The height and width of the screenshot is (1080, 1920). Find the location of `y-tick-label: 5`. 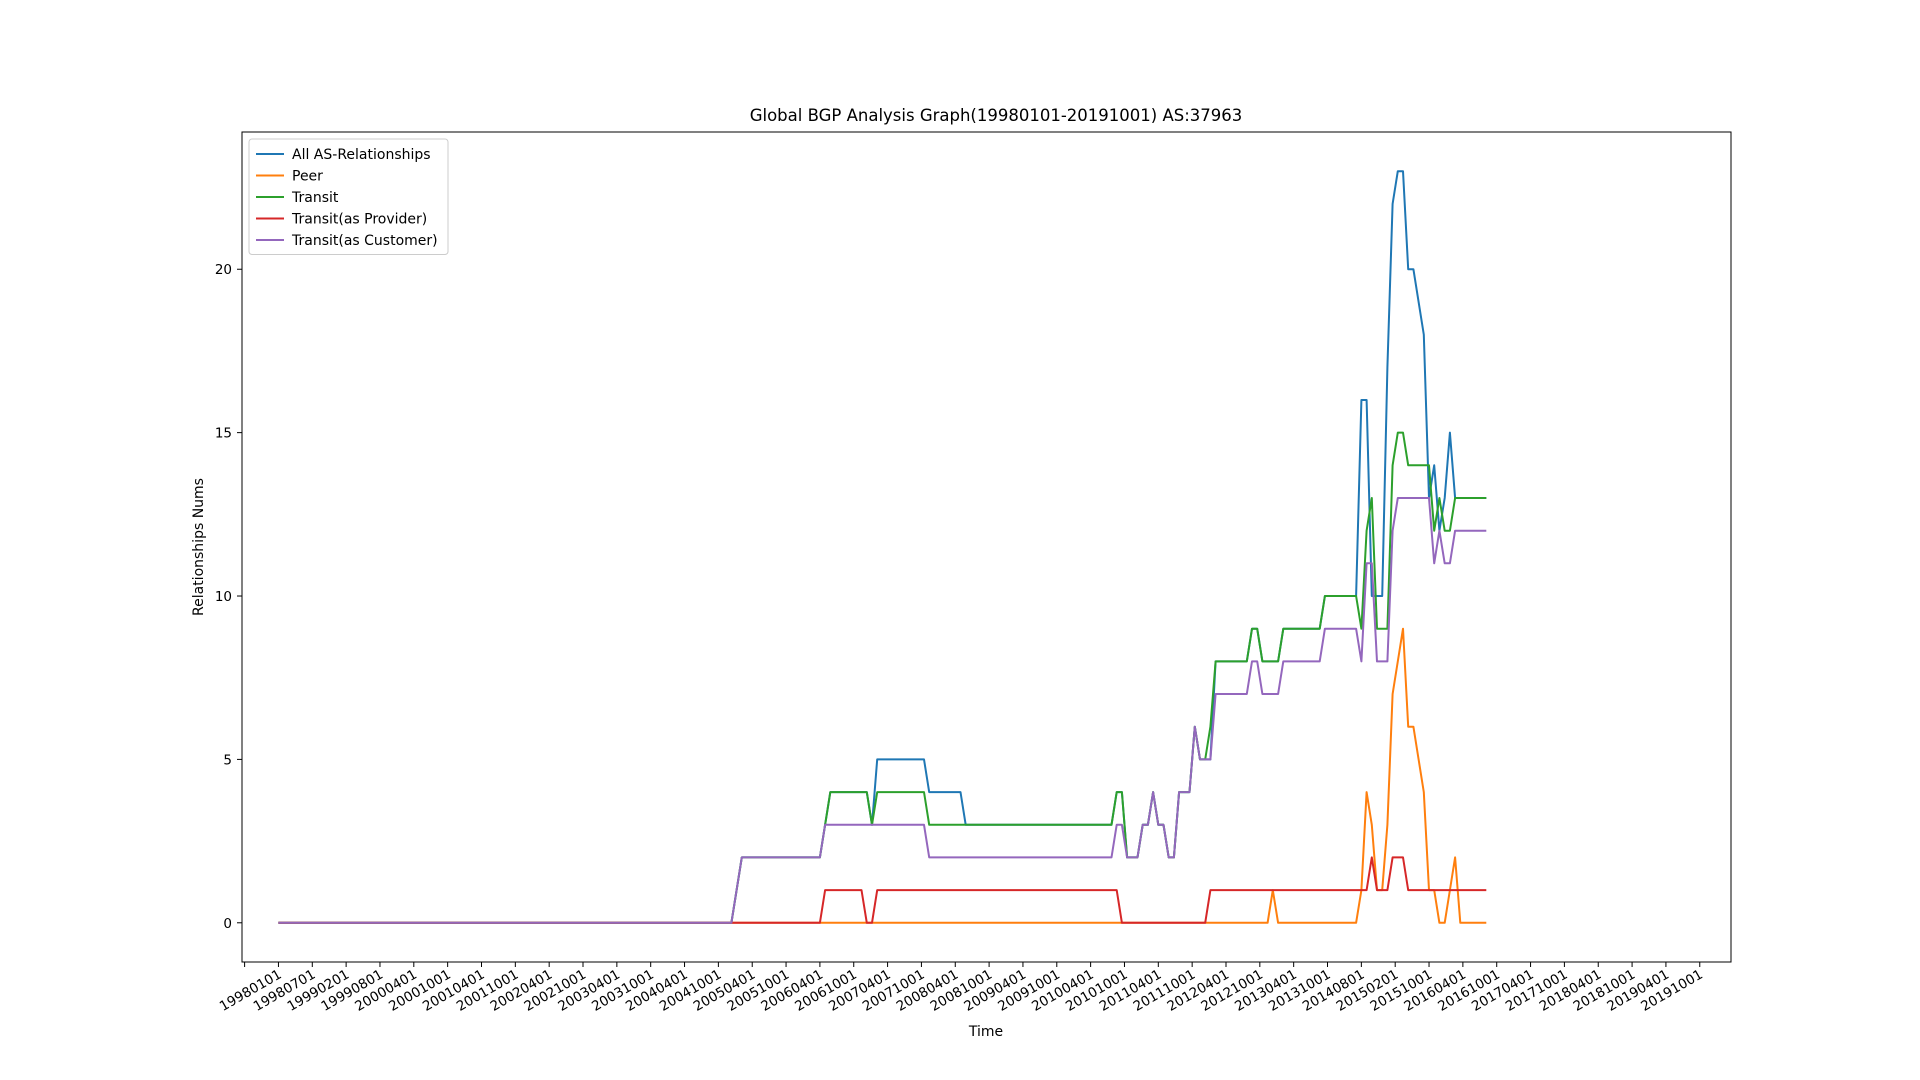

y-tick-label: 5 is located at coordinates (227, 760).